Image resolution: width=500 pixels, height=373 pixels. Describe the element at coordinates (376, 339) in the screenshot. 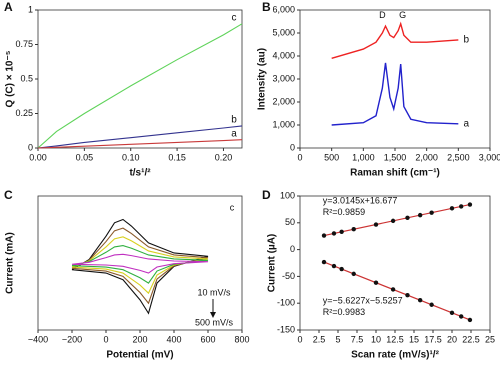

I see `x-tick-label: 10` at that location.